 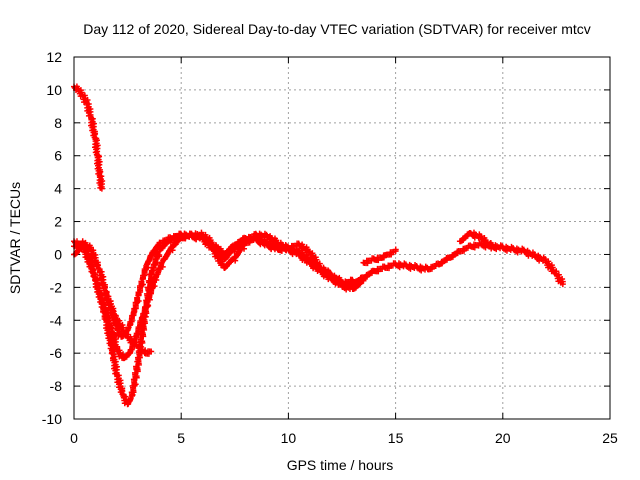 I want to click on y-tick-label: -2, so click(x=56, y=287).